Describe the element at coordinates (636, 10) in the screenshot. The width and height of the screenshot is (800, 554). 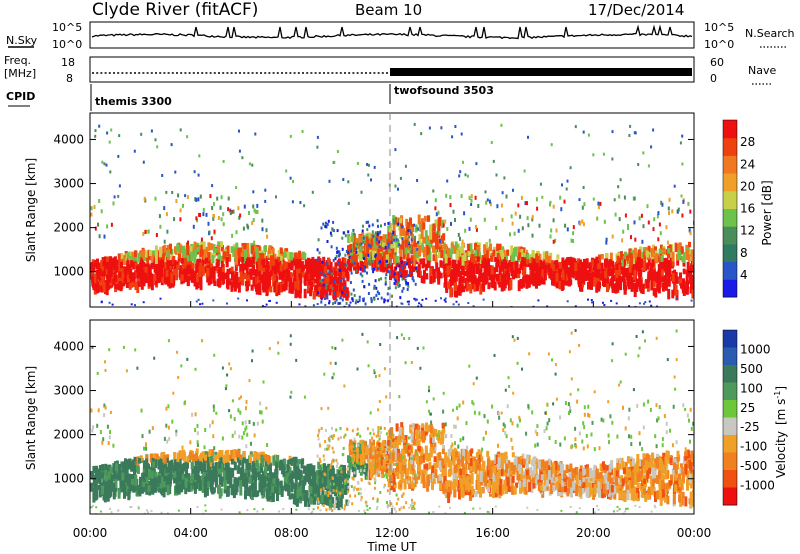
I see `date-title: 17/Dec/2014` at that location.